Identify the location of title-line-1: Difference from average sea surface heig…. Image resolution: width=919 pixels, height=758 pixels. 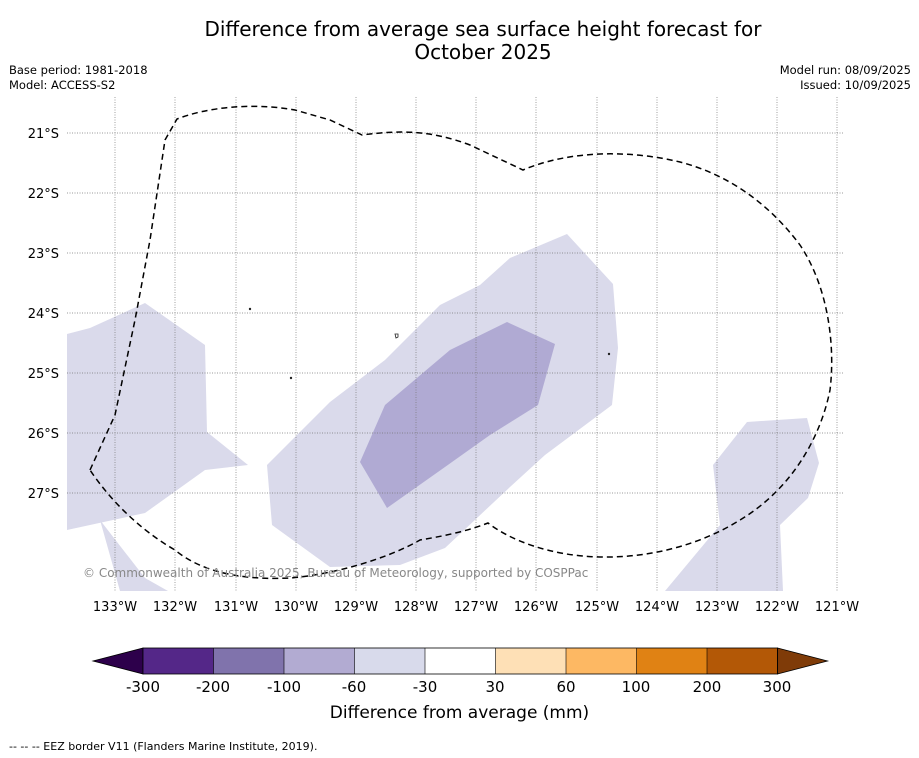
(483, 29).